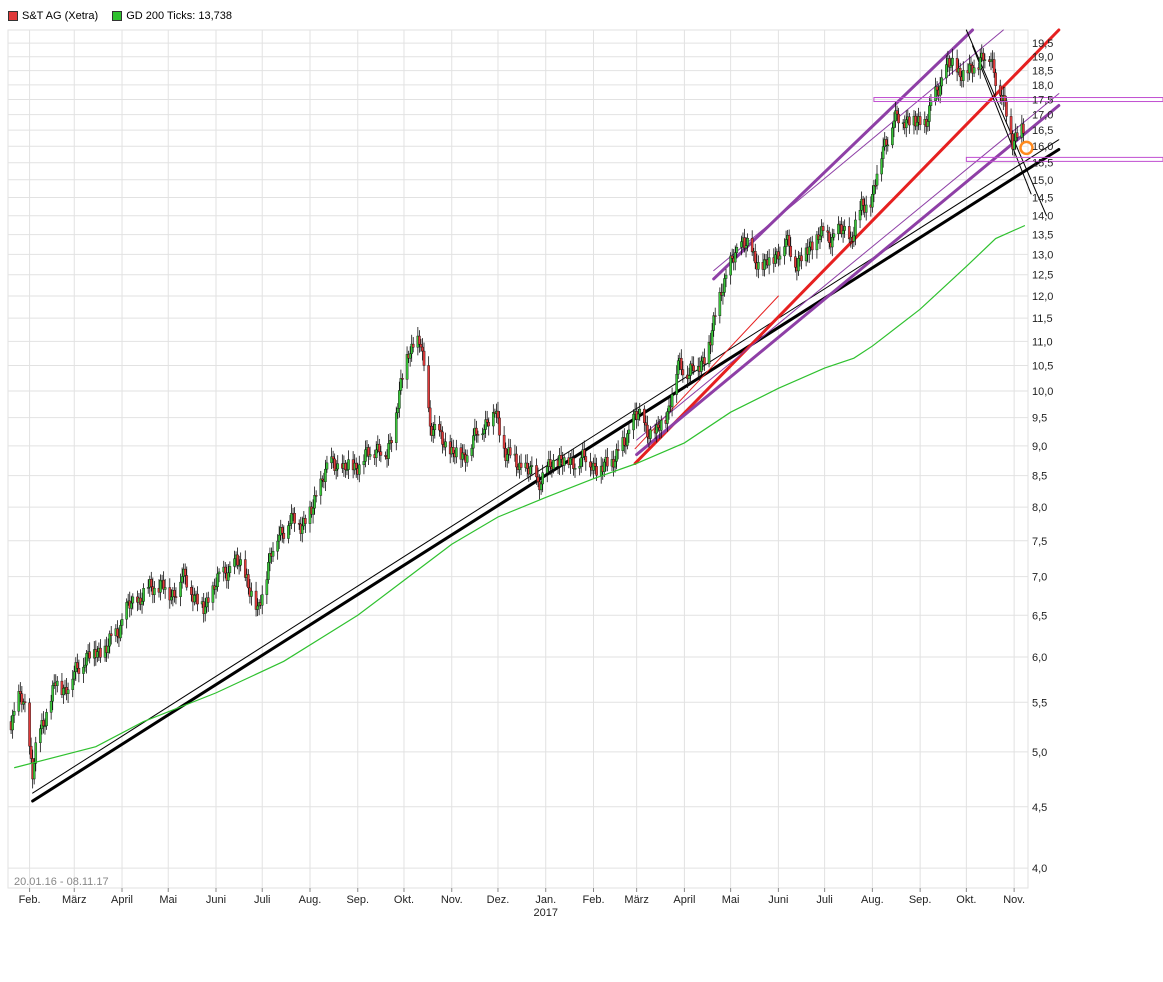 Image resolution: width=1163 pixels, height=982 pixels. What do you see at coordinates (1042, 147) in the screenshot?
I see `y-tick-label: 16,0` at bounding box center [1042, 147].